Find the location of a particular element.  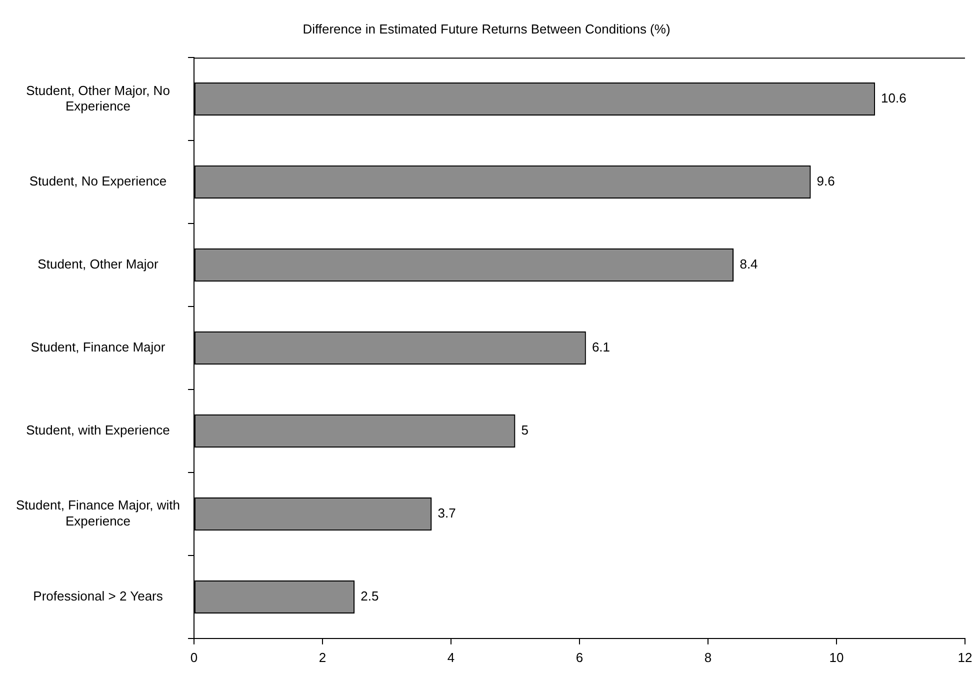

x-tick-label: 0 is located at coordinates (194, 657).